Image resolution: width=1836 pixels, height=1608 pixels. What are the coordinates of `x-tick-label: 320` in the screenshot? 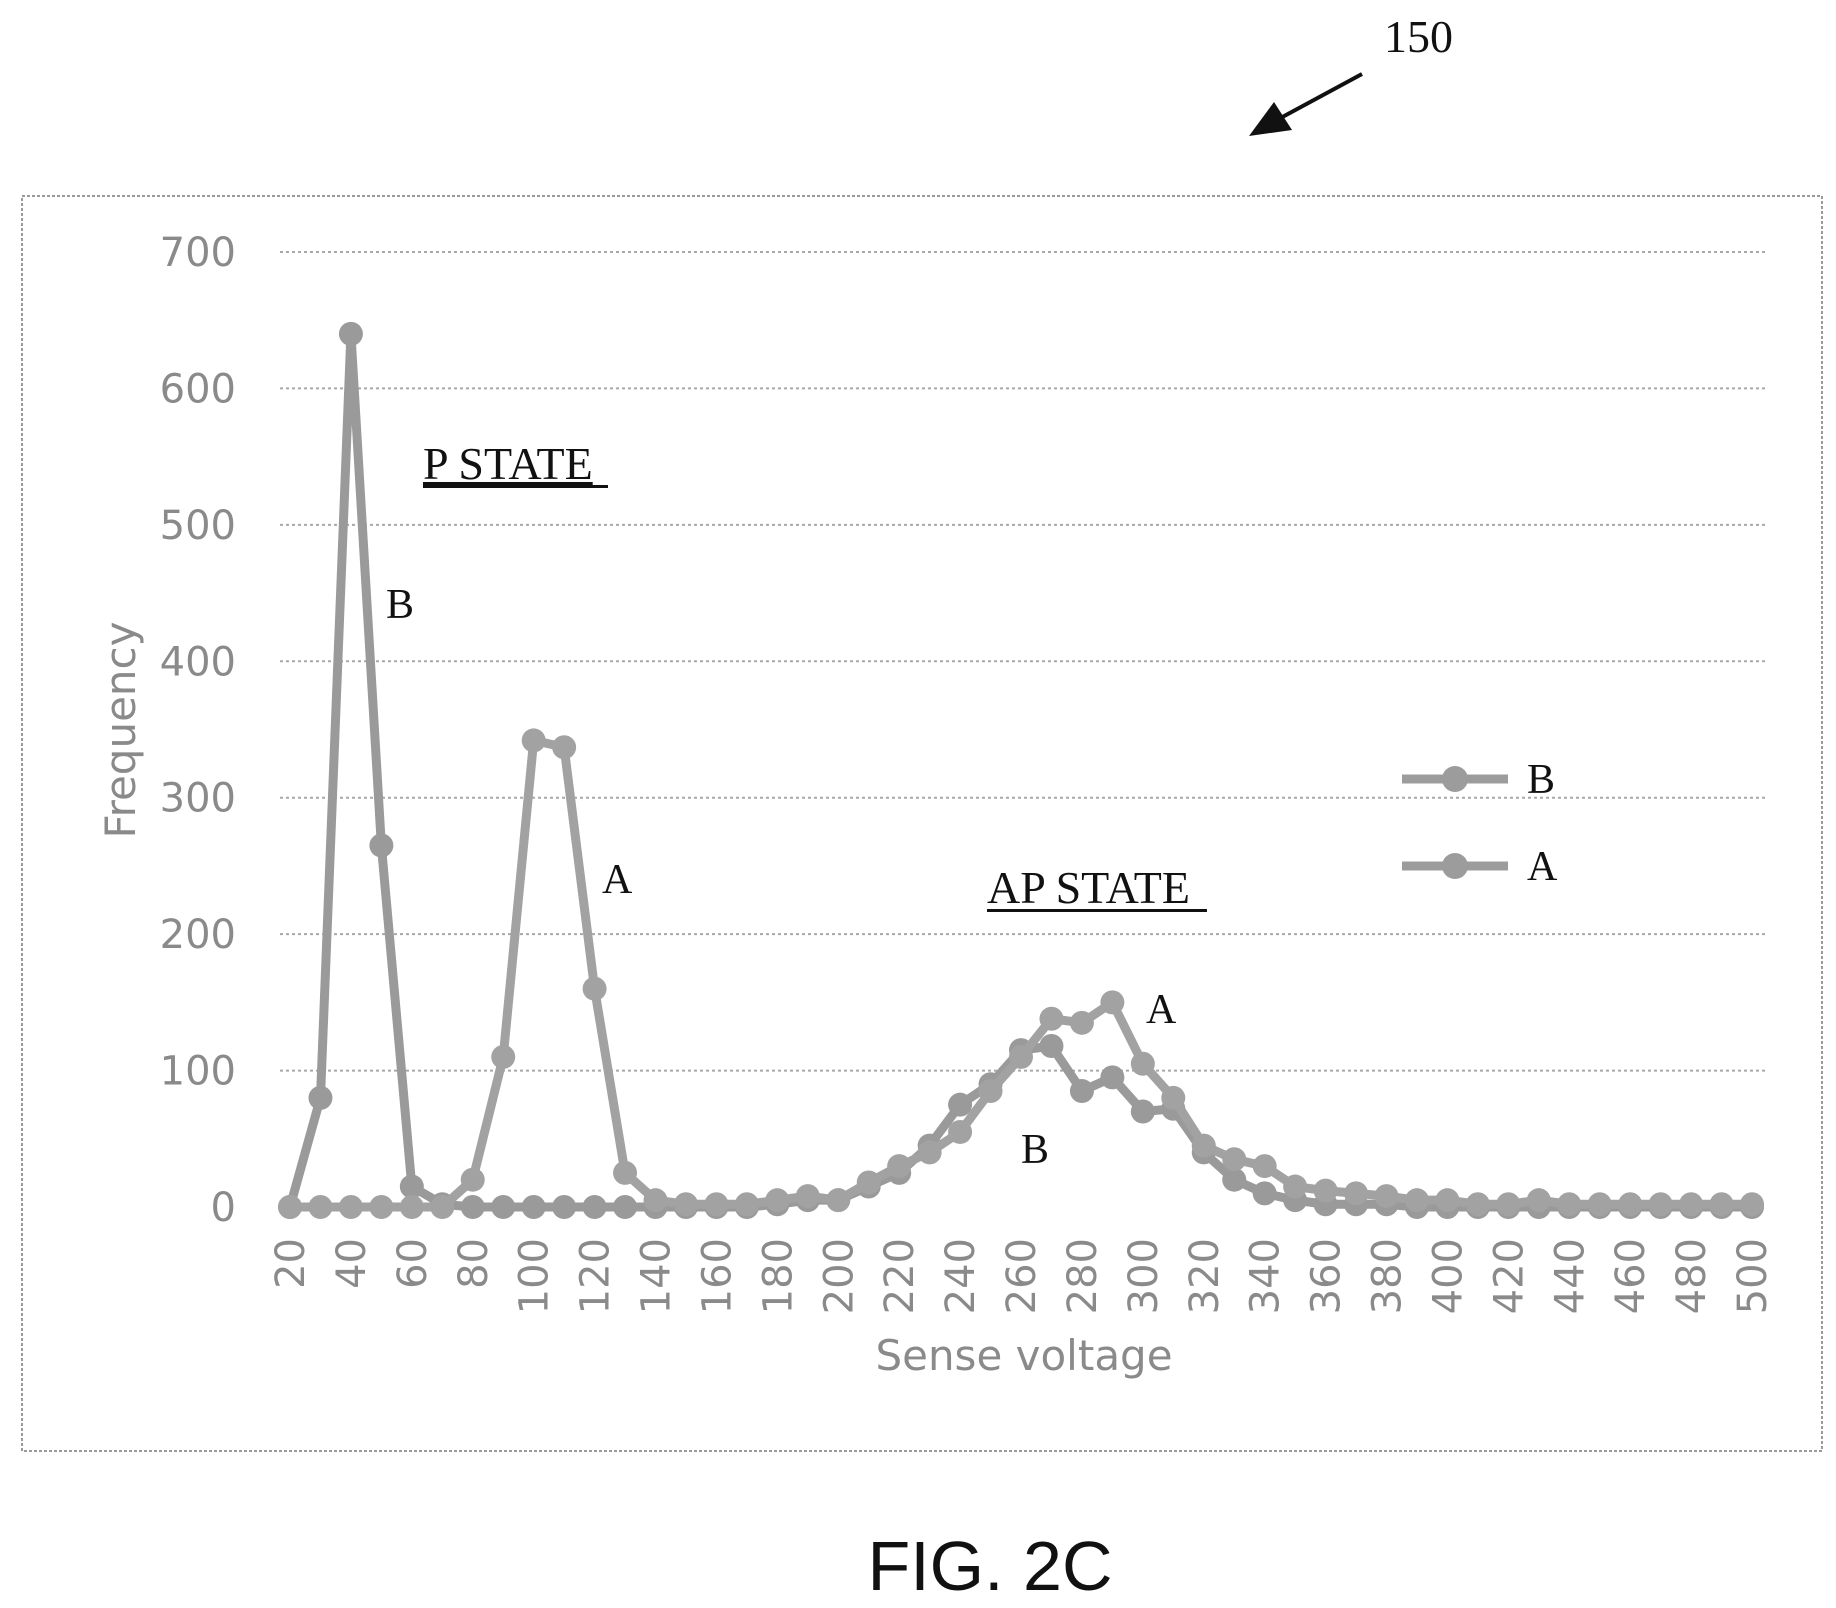 It's located at (1205, 1276).